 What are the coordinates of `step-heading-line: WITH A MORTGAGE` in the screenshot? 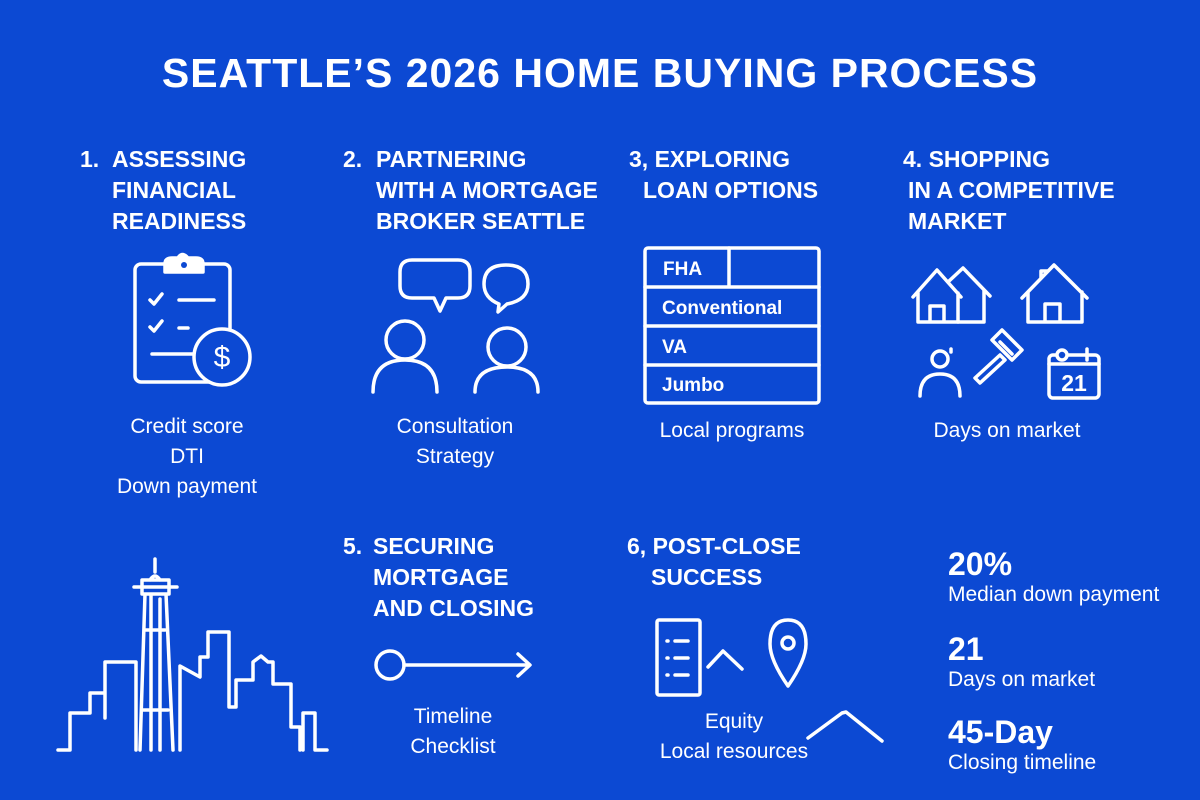 It's located at (487, 190).